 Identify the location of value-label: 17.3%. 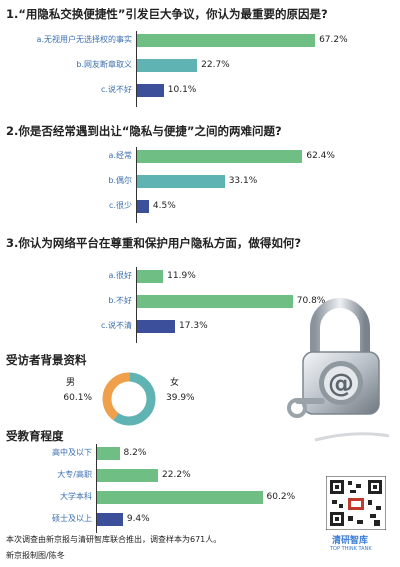
(193, 326).